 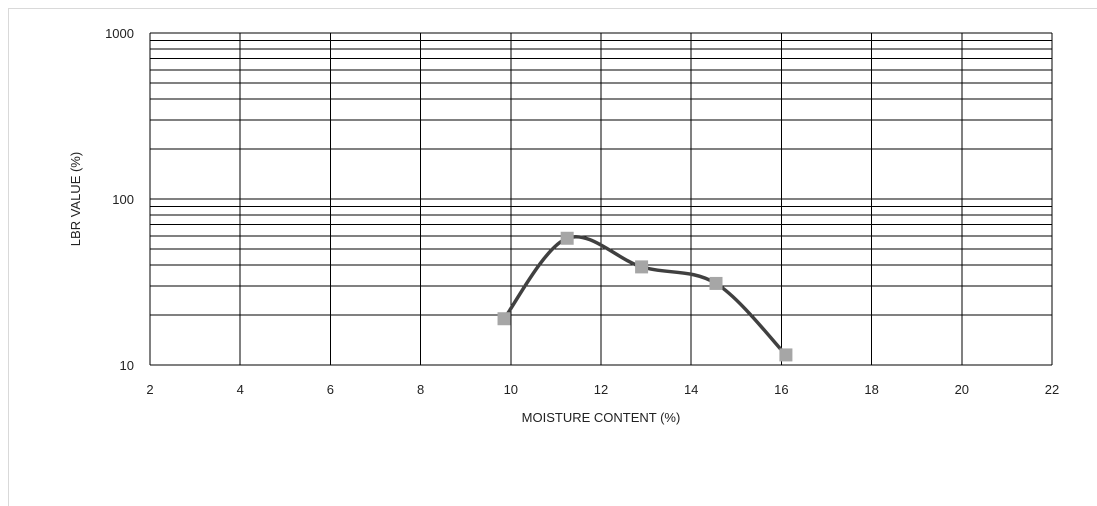 What do you see at coordinates (119, 33) in the screenshot?
I see `y-tick-label: 1000` at bounding box center [119, 33].